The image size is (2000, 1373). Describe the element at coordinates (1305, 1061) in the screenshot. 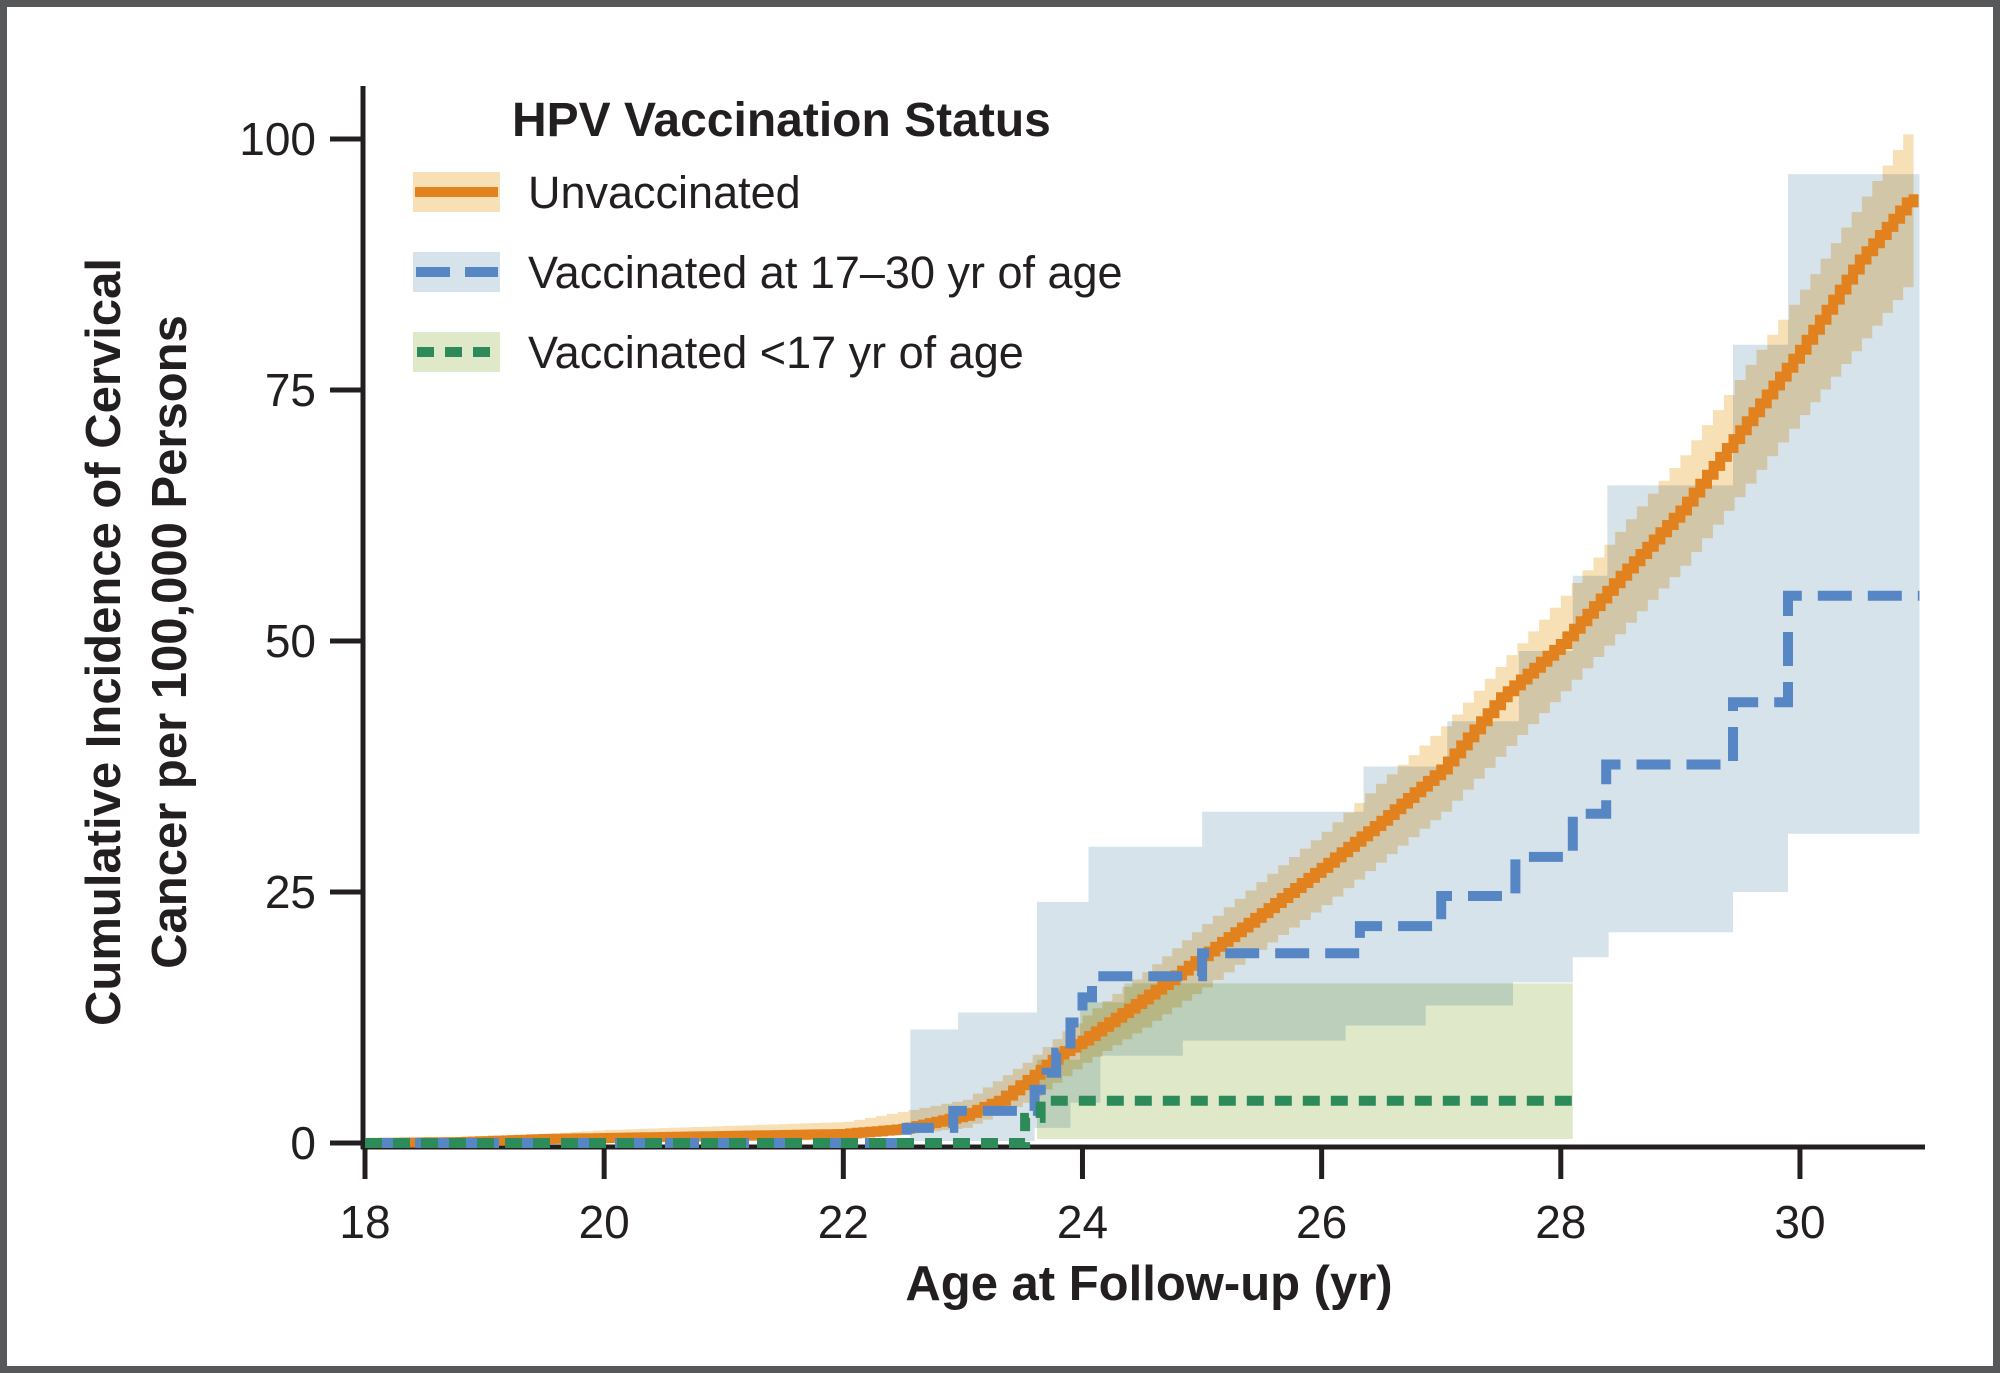

I see `ci-band` at that location.